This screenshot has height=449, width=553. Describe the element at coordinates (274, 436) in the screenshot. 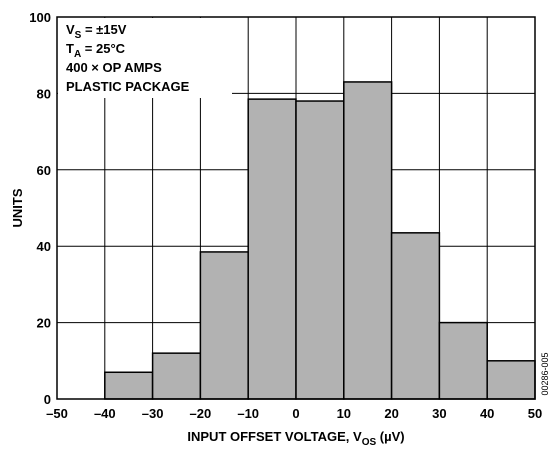

I see `x-axis-label-main: INPUT OFFSET VOLTAGE, V` at that location.